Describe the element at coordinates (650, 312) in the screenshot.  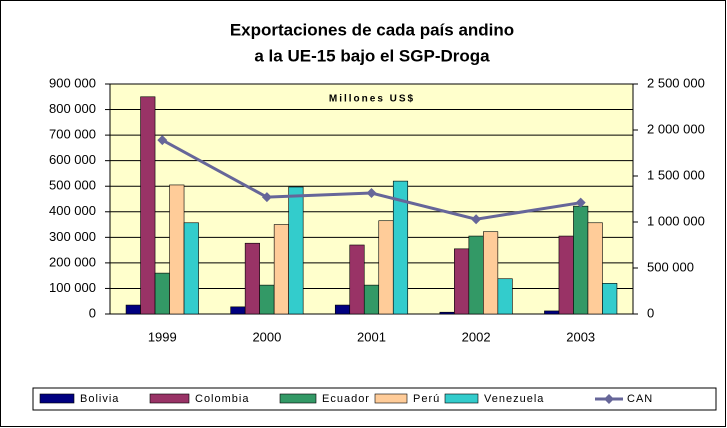
I see `y2-tick-label: 0` at that location.